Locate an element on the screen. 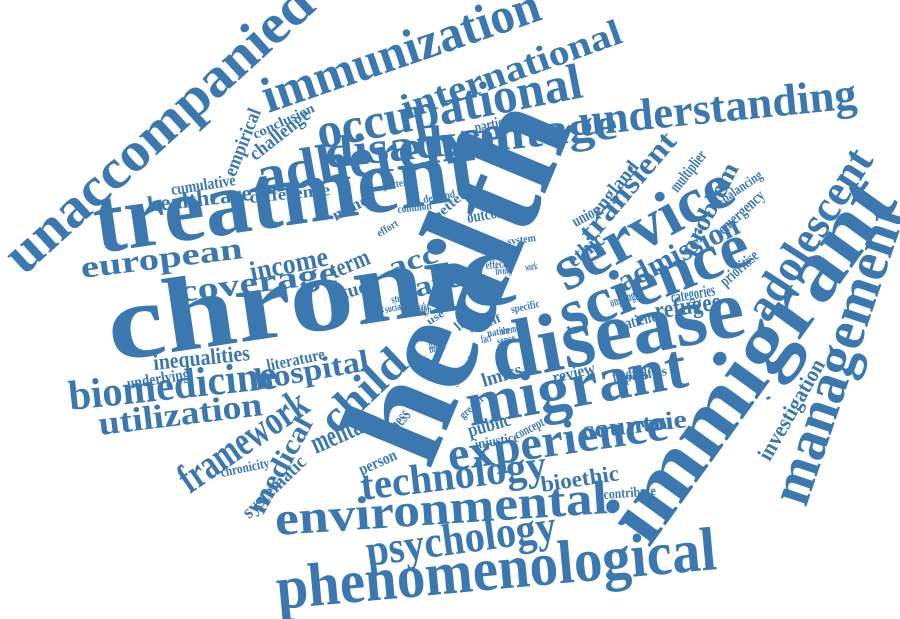 The height and width of the screenshot is (619, 900). word-understanding: understanding is located at coordinates (717, 107).